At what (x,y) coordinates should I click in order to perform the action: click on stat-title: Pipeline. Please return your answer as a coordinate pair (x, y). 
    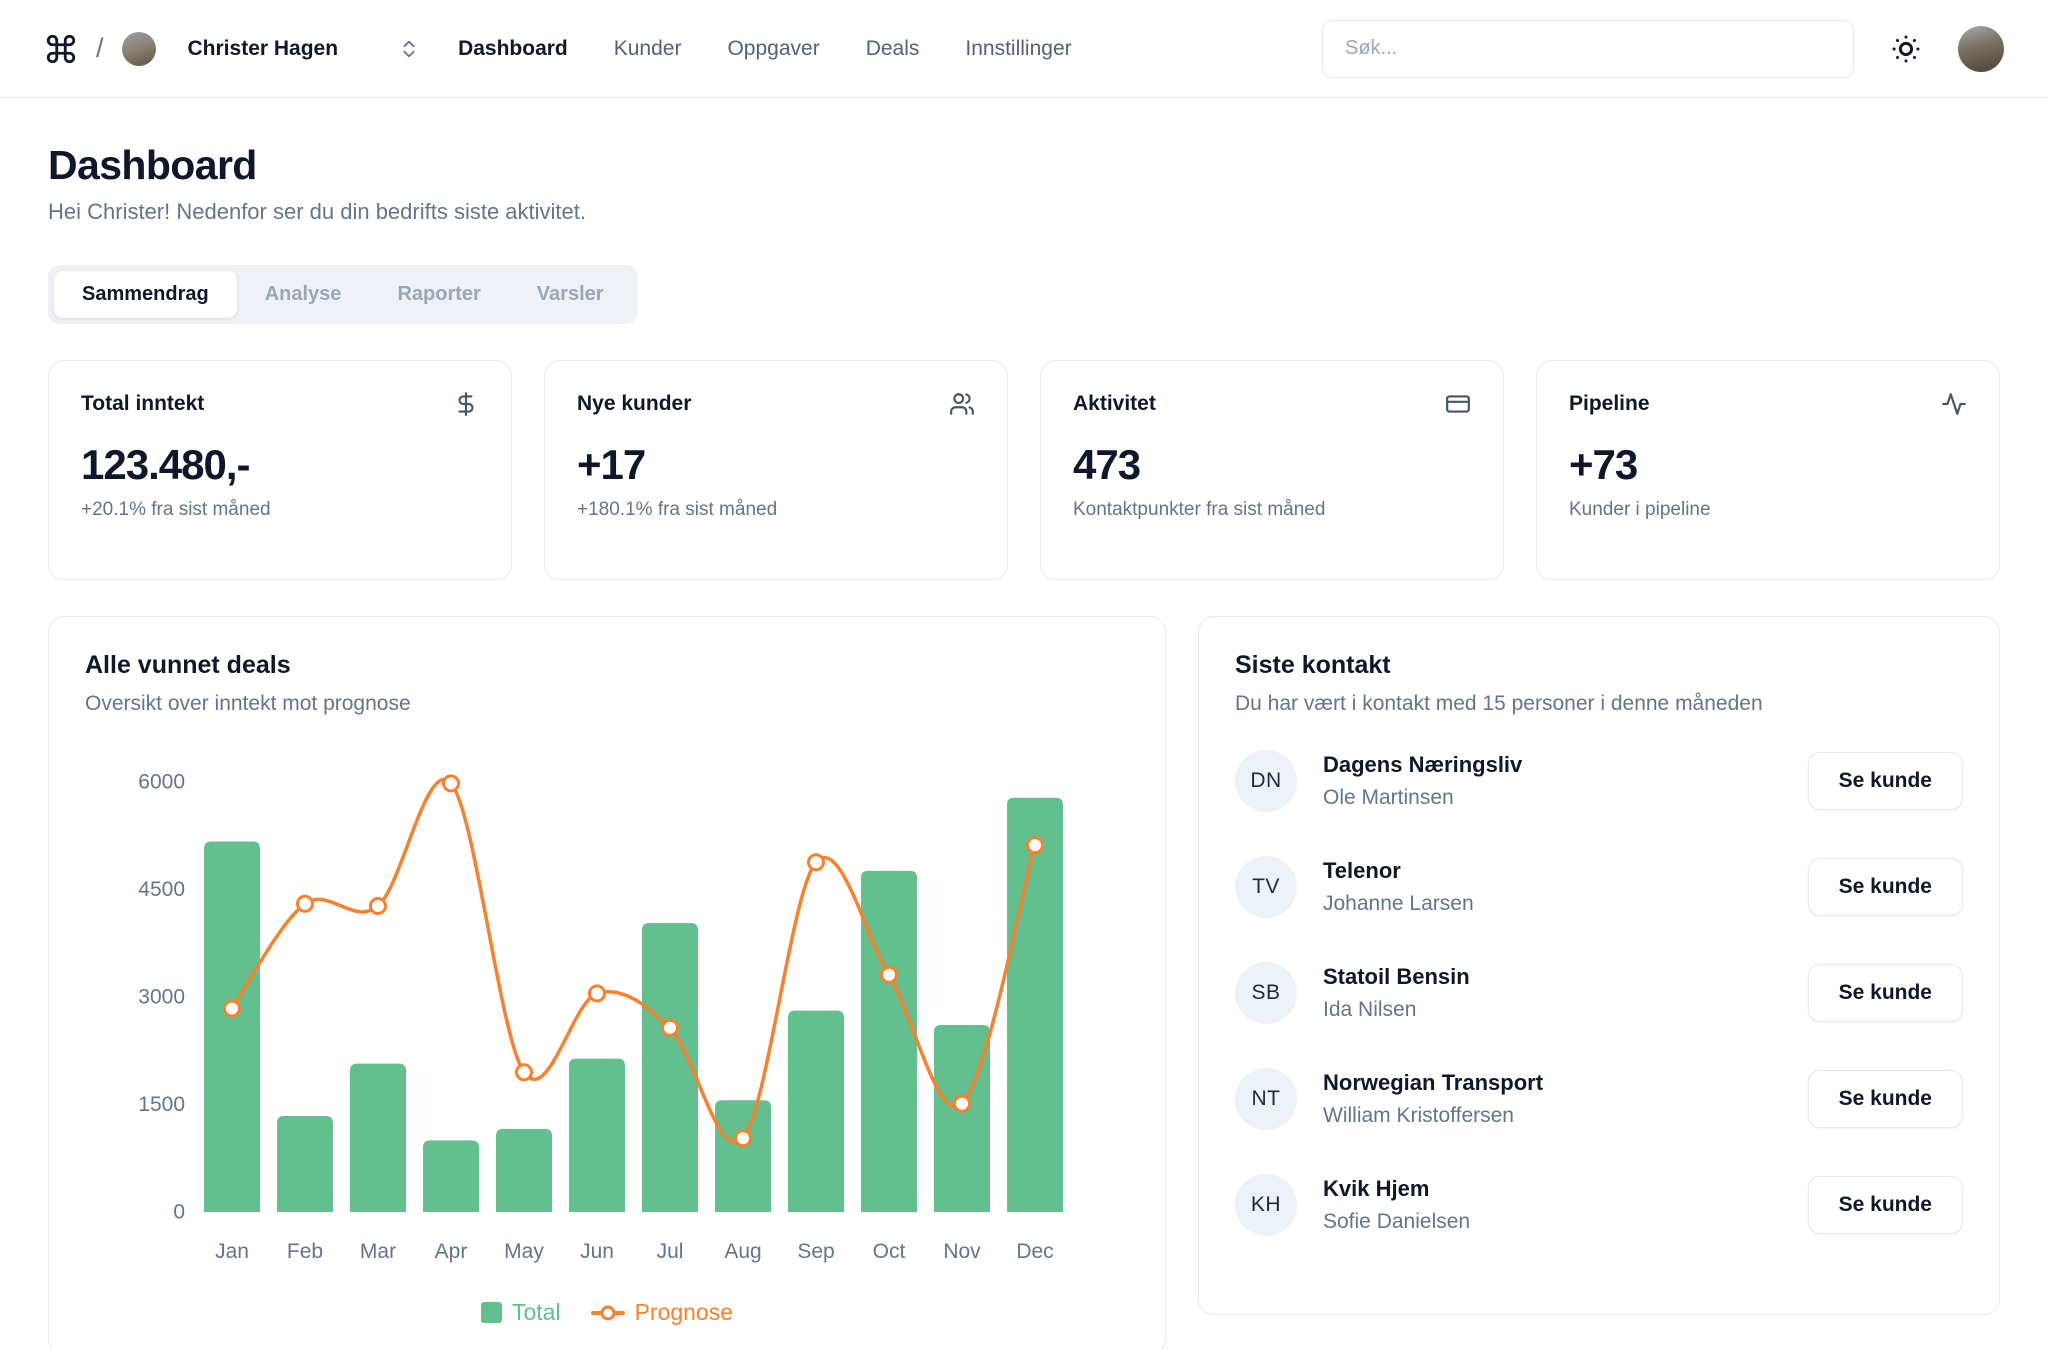
    Looking at the image, I should click on (1609, 403).